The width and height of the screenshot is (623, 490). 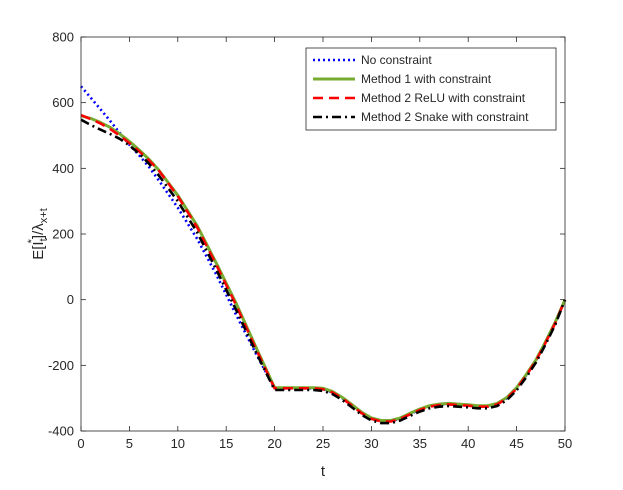 What do you see at coordinates (63, 37) in the screenshot?
I see `y-tick-label: 800` at bounding box center [63, 37].